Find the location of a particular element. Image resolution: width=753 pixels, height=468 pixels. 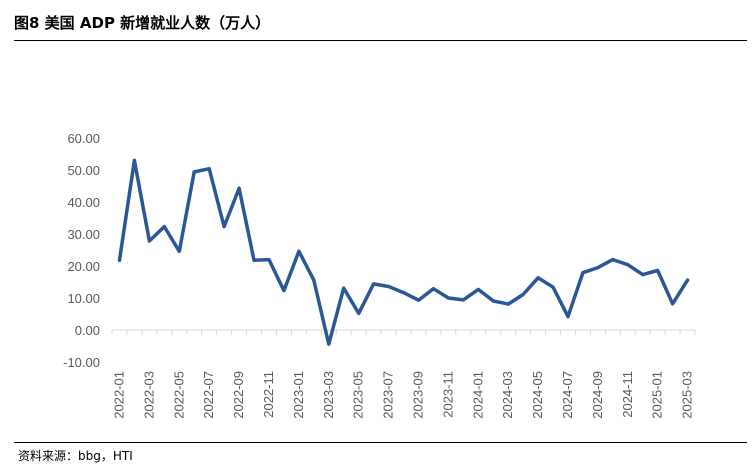

title-rule is located at coordinates (380, 40).